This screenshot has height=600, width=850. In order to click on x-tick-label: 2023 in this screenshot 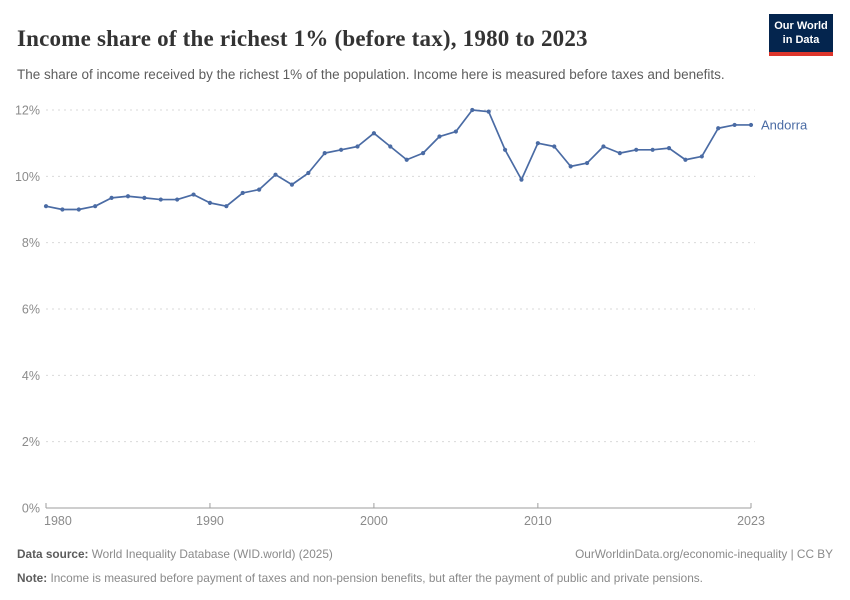, I will do `click(751, 521)`.